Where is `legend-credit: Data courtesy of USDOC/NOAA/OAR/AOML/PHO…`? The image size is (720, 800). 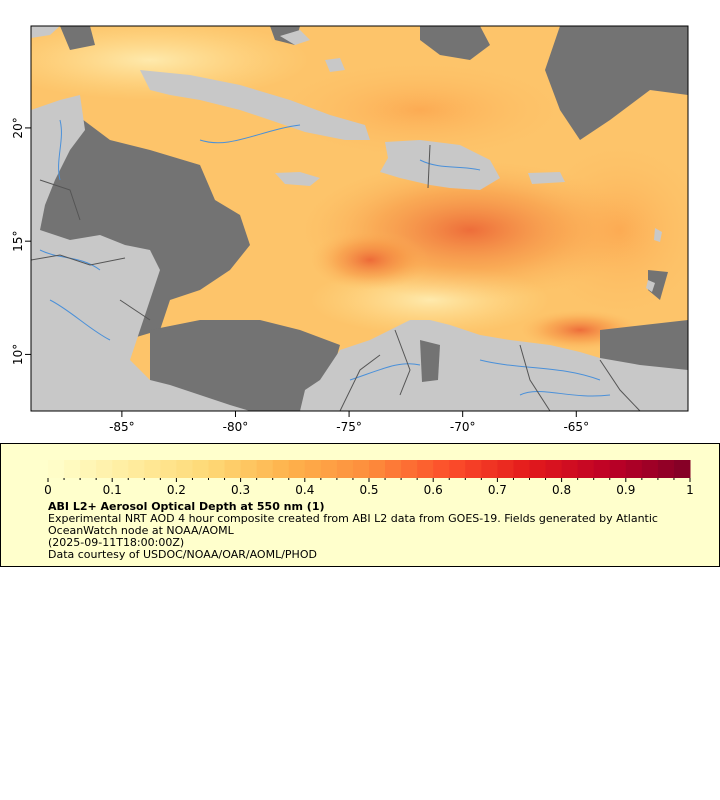 legend-credit: Data courtesy of USDOC/NOAA/OAR/AOML/PHO… is located at coordinates (182, 554).